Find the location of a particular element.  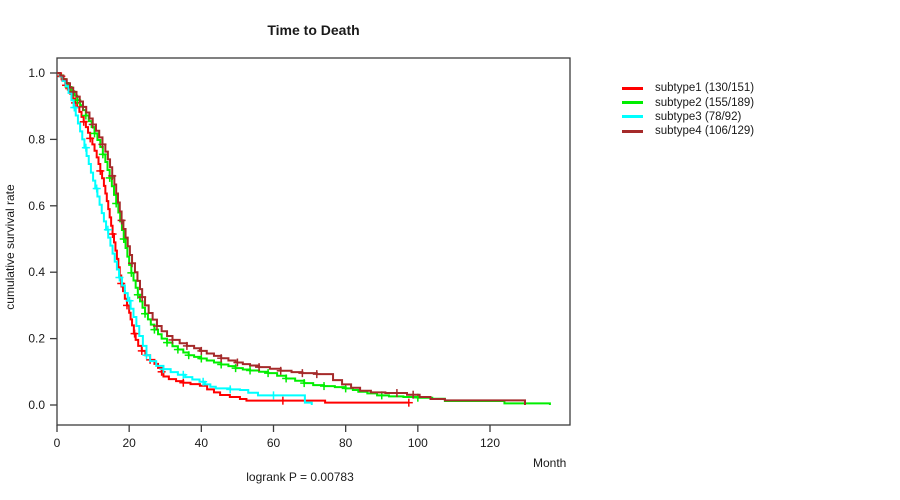

legend-label: subtype1 (130/151) is located at coordinates (705, 88).